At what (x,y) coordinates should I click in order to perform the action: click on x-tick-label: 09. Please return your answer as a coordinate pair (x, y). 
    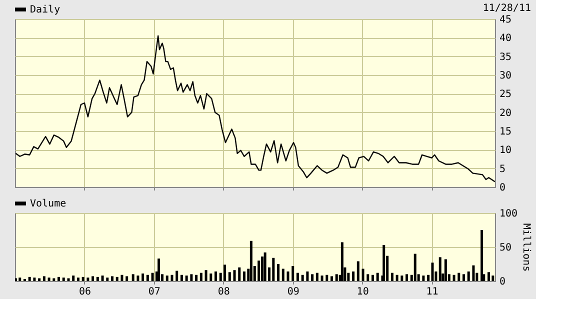
    Looking at the image, I should click on (293, 292).